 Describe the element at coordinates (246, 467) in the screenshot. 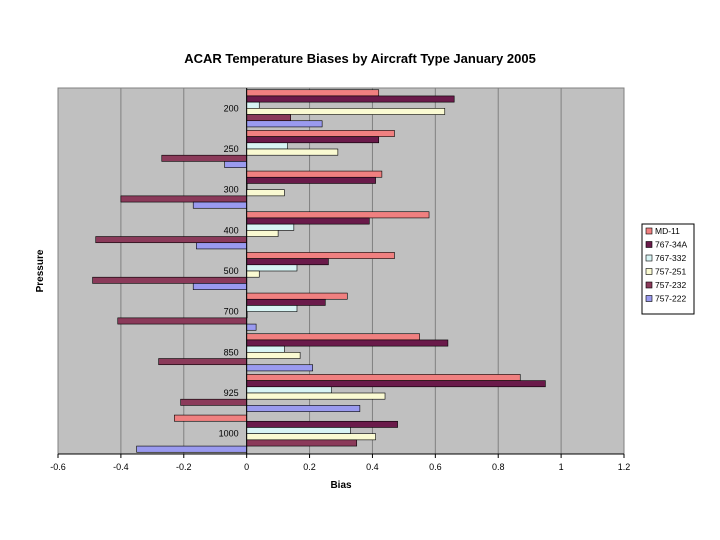

I see `x-tick-label: 0` at that location.